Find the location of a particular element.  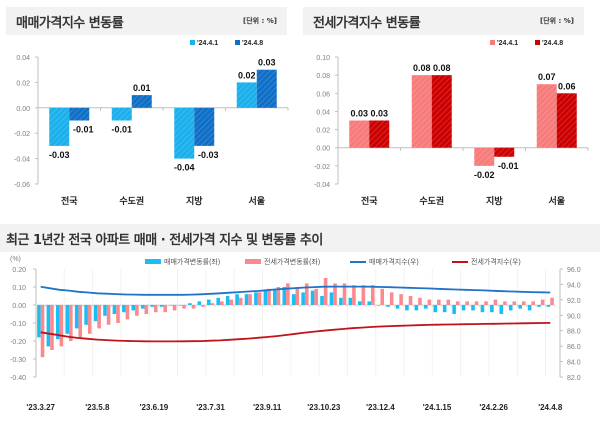

y-tick-label: 0.10 is located at coordinates (323, 58).